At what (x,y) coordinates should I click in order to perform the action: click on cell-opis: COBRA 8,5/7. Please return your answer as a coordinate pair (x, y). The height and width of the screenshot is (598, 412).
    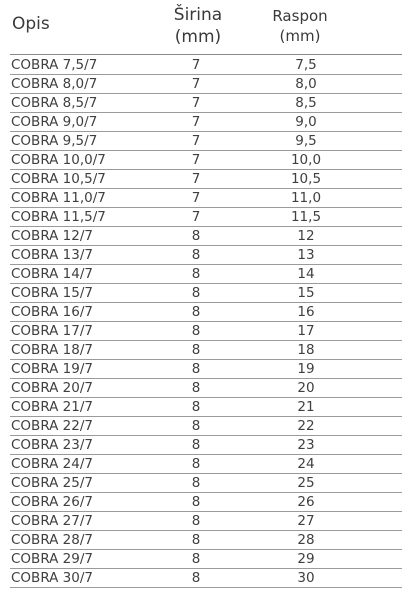
    Looking at the image, I should click on (54, 103).